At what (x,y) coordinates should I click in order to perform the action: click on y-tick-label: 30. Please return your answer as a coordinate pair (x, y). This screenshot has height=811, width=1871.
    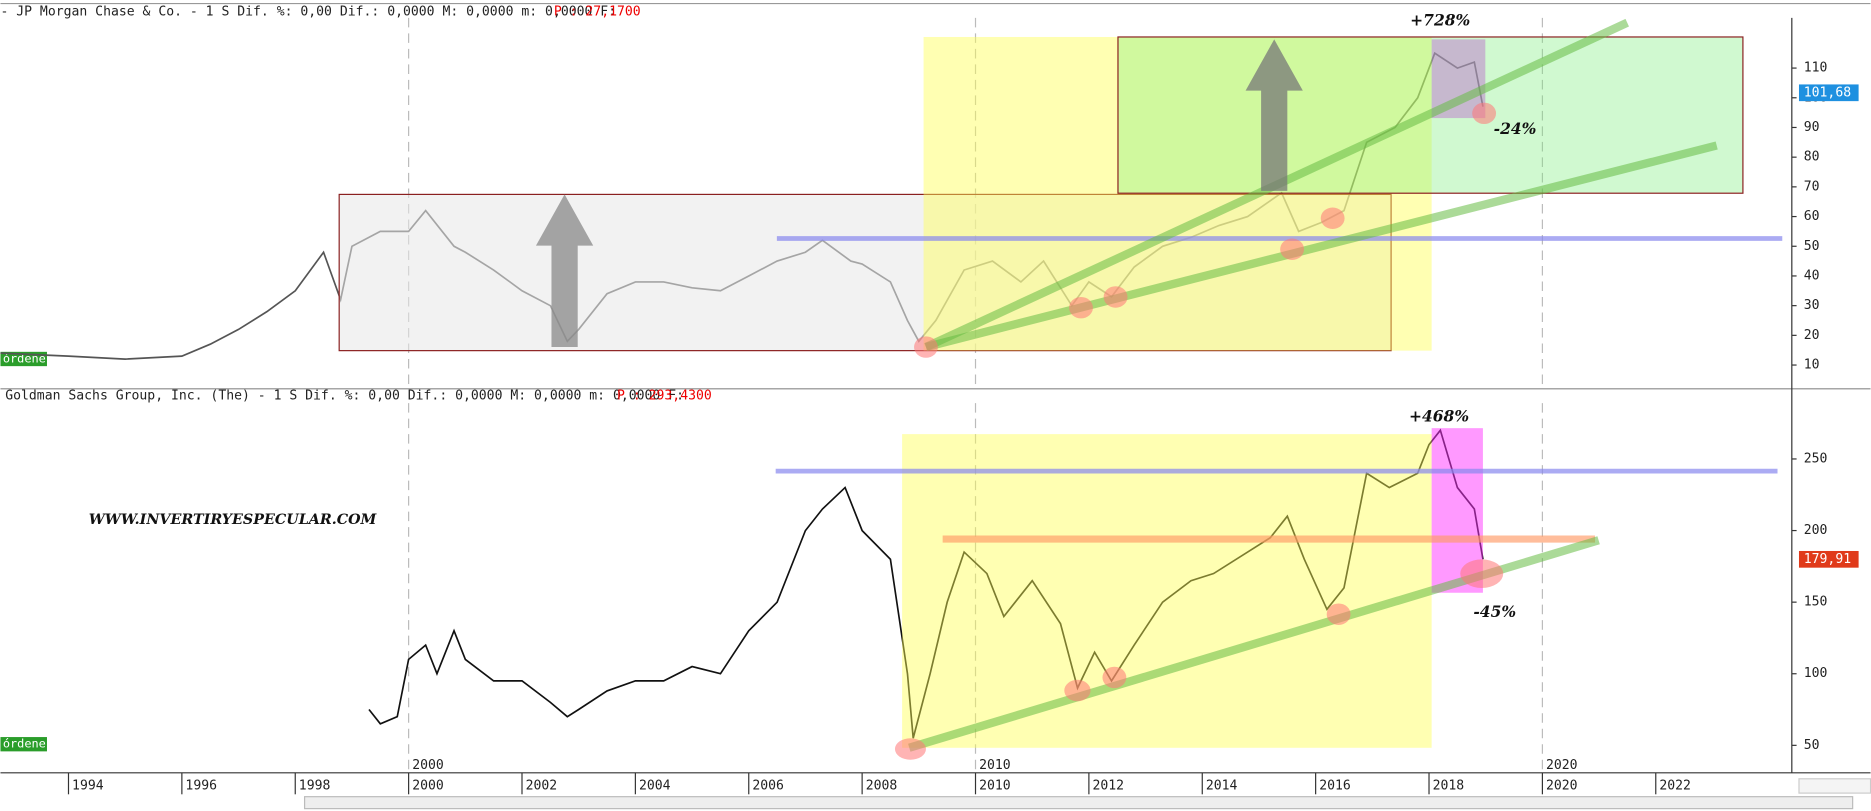
    Looking at the image, I should click on (1812, 305).